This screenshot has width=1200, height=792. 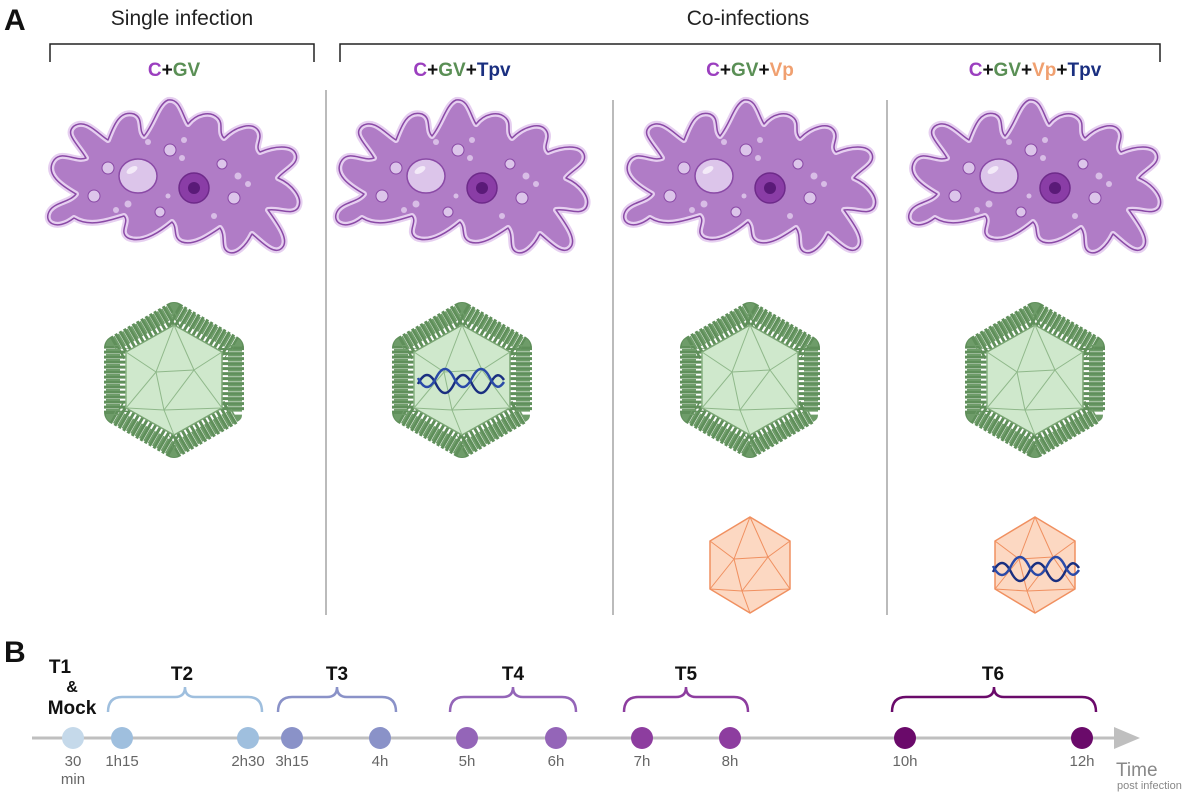 What do you see at coordinates (513, 674) in the screenshot?
I see `group-label: T4` at bounding box center [513, 674].